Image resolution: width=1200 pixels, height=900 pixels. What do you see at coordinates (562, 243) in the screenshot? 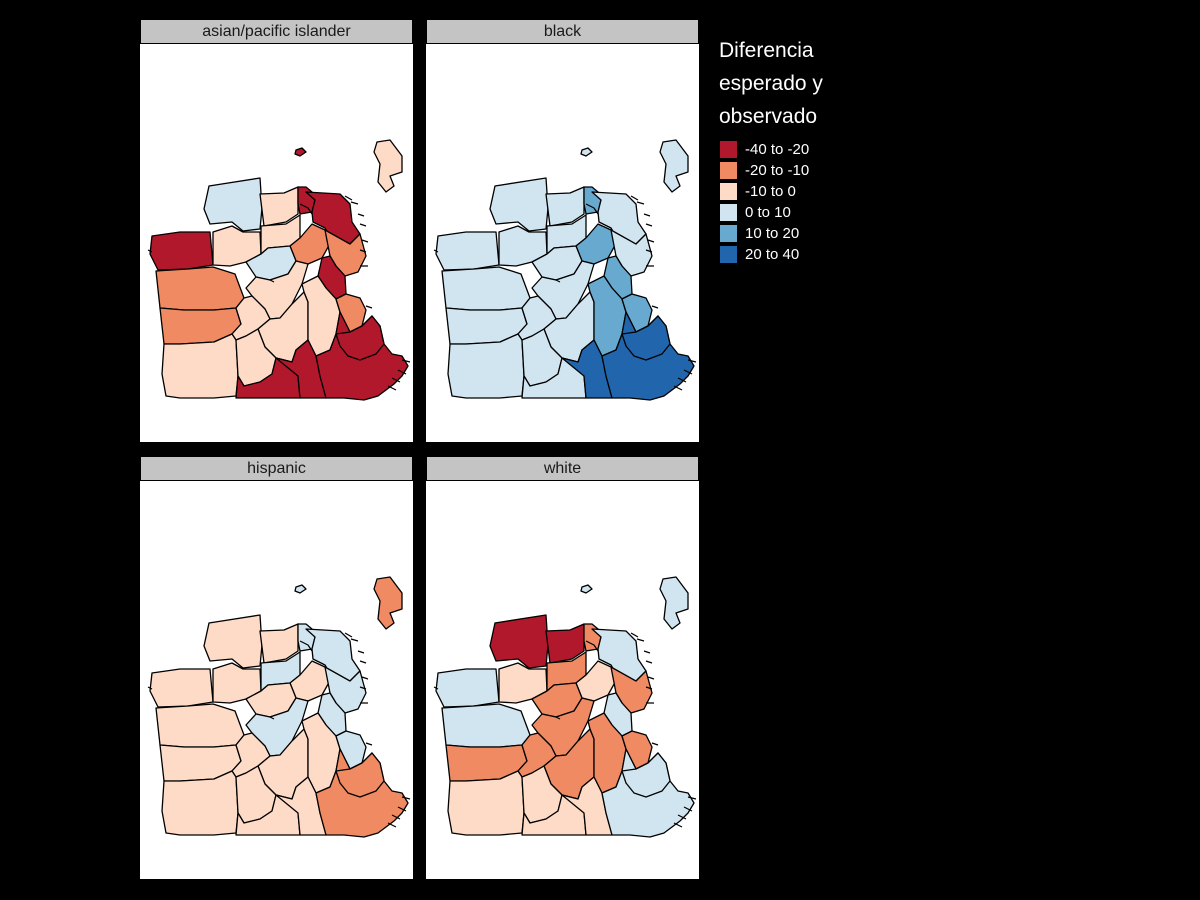
I see `map-black` at bounding box center [562, 243].